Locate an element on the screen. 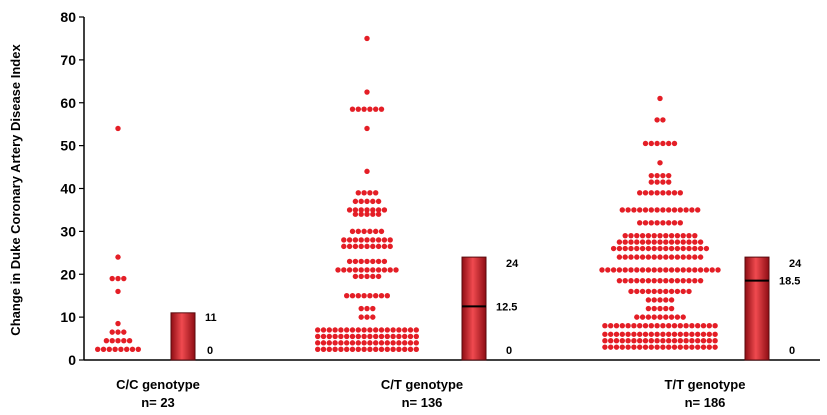 The height and width of the screenshot is (415, 827). low-label: 0 is located at coordinates (792, 351).